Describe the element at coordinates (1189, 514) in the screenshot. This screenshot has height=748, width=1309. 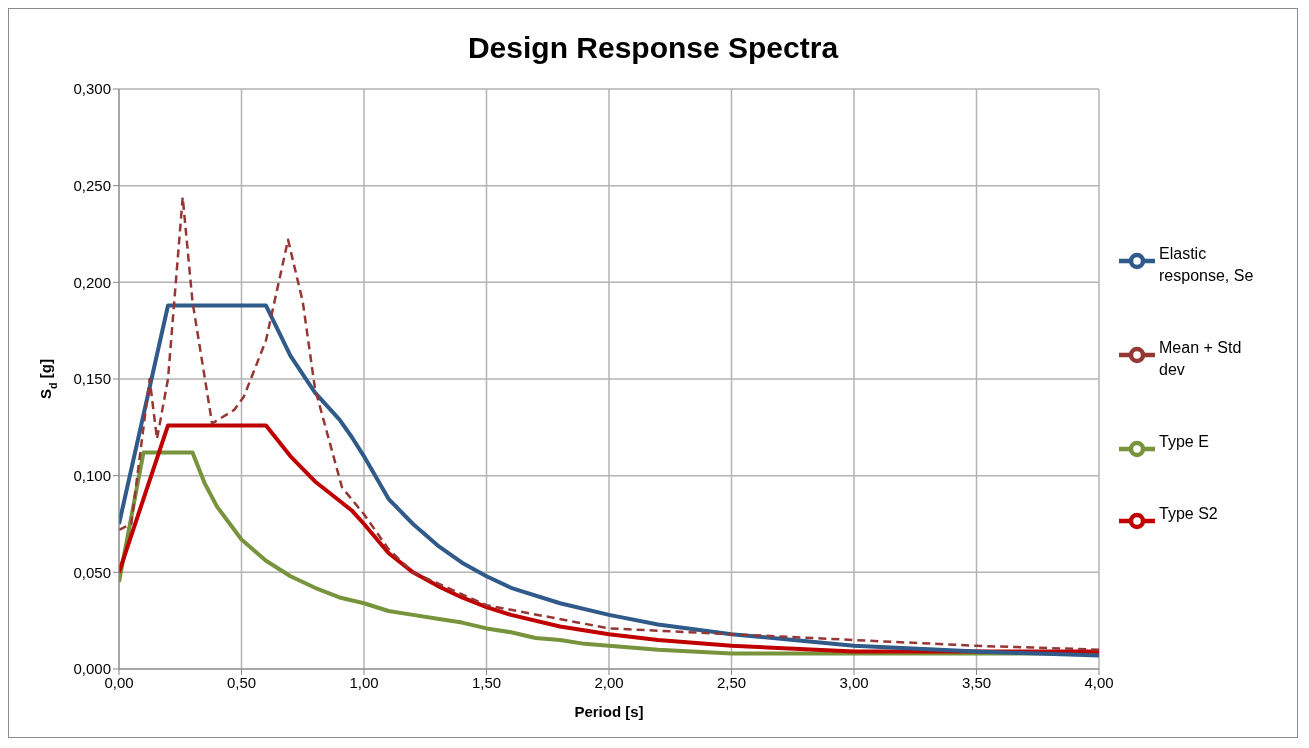
I see `legend-label: Type S2` at that location.